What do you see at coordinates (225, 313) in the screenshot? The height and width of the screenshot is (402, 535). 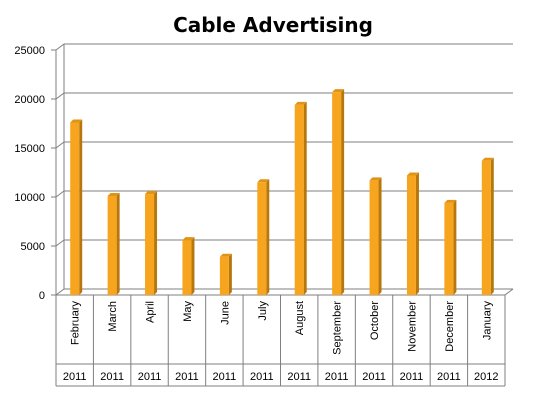 I see `x-tick-label: June` at bounding box center [225, 313].